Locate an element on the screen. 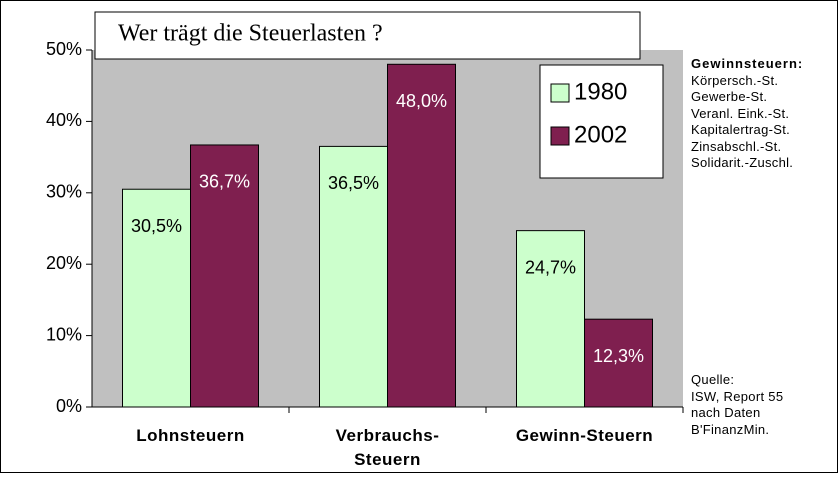  side-note-item: Veranl. Eink.-St. is located at coordinates (740, 113).